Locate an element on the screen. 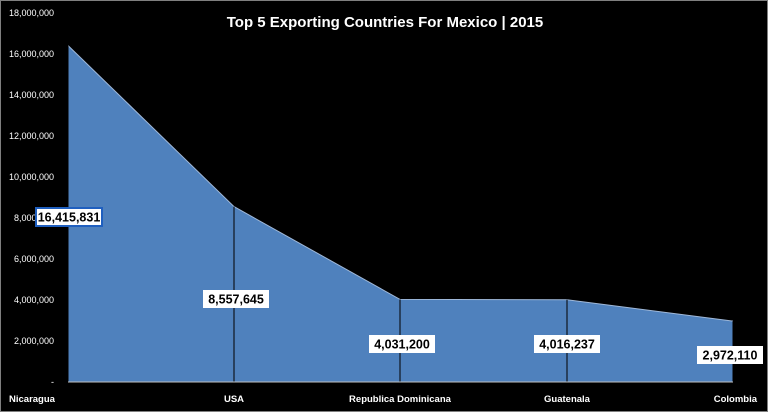 This screenshot has height=412, width=768. y-tick-label: 4,000,000 is located at coordinates (34, 300).